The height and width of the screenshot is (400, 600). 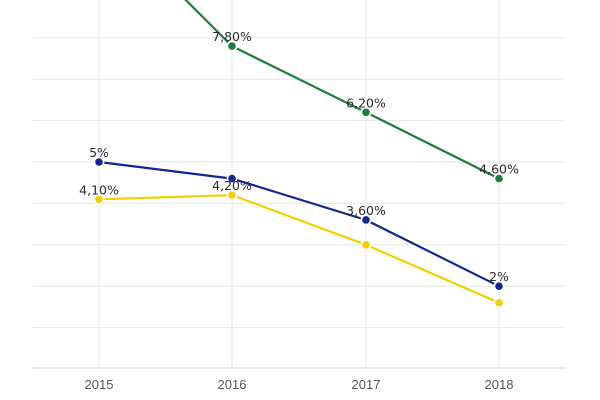 What do you see at coordinates (366, 102) in the screenshot?
I see `data-label: 6,20%` at bounding box center [366, 102].